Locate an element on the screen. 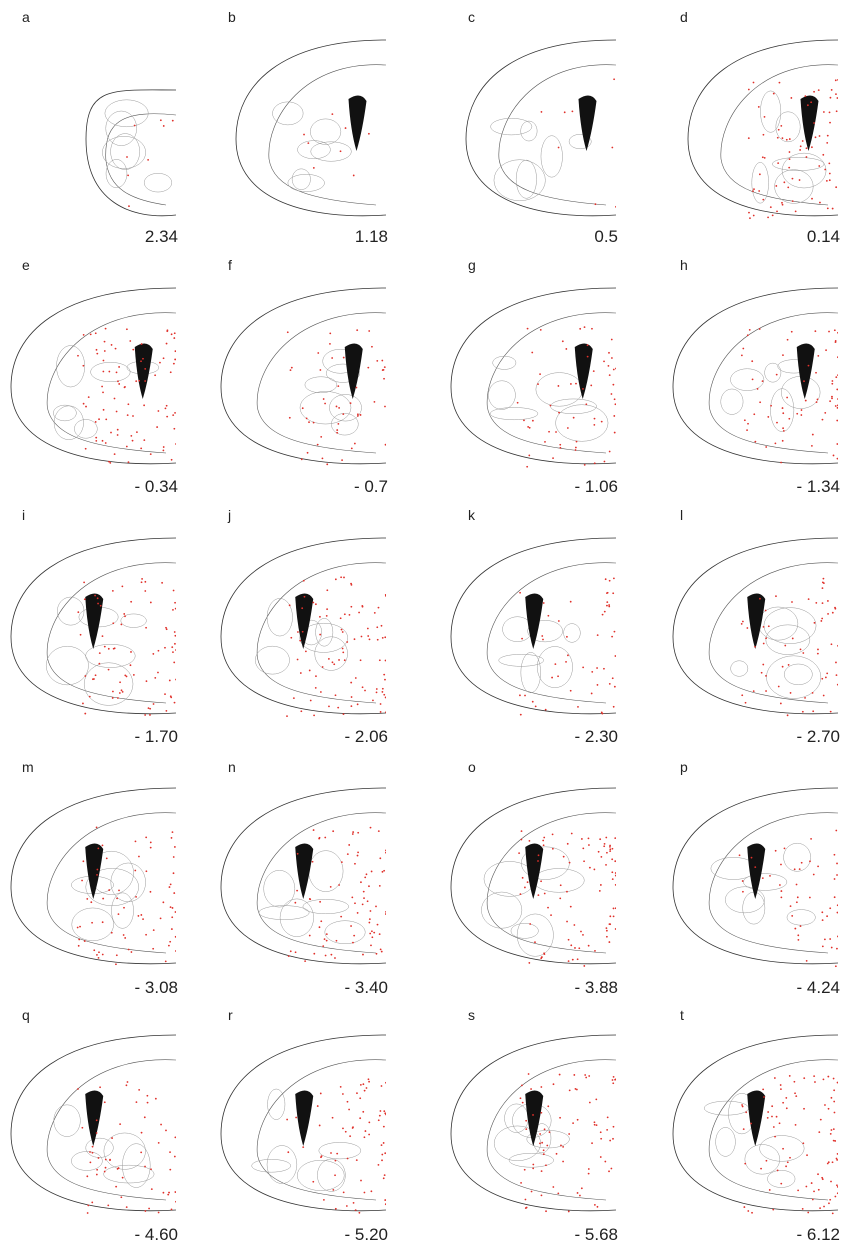  coordinate: 0.14 is located at coordinates (823, 236).